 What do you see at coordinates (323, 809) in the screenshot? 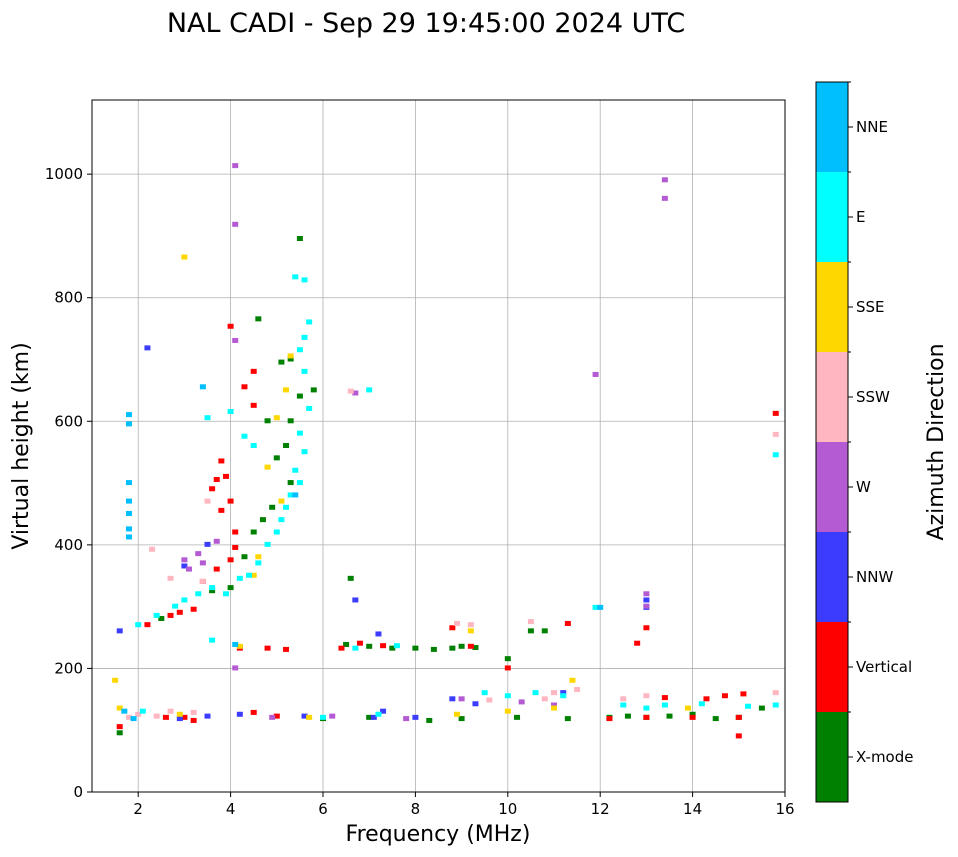
I see `x-tick-label: 6` at bounding box center [323, 809].